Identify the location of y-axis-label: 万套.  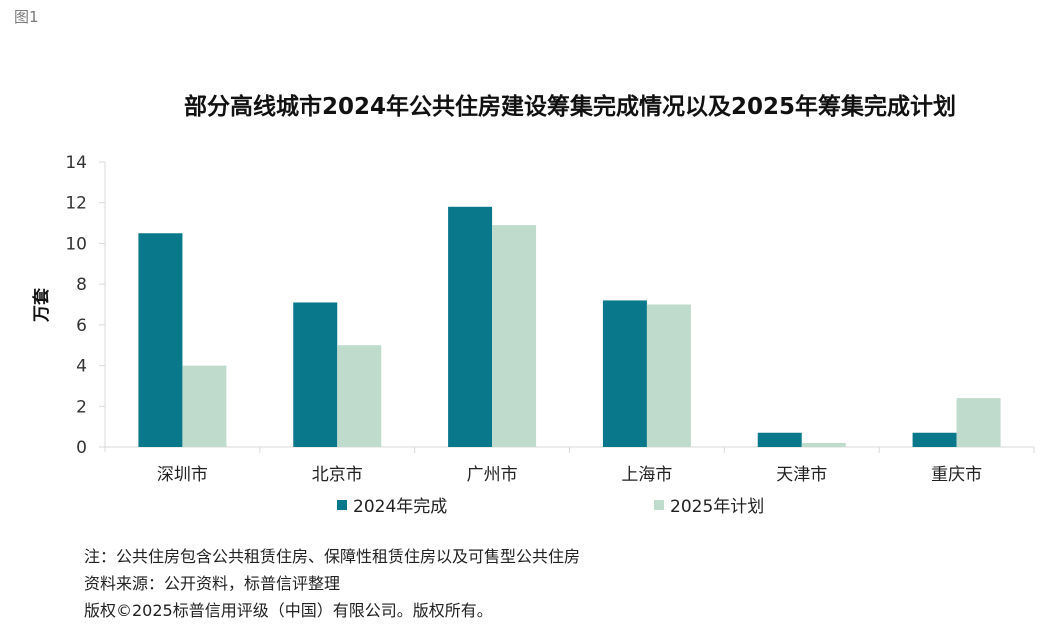
(41, 305).